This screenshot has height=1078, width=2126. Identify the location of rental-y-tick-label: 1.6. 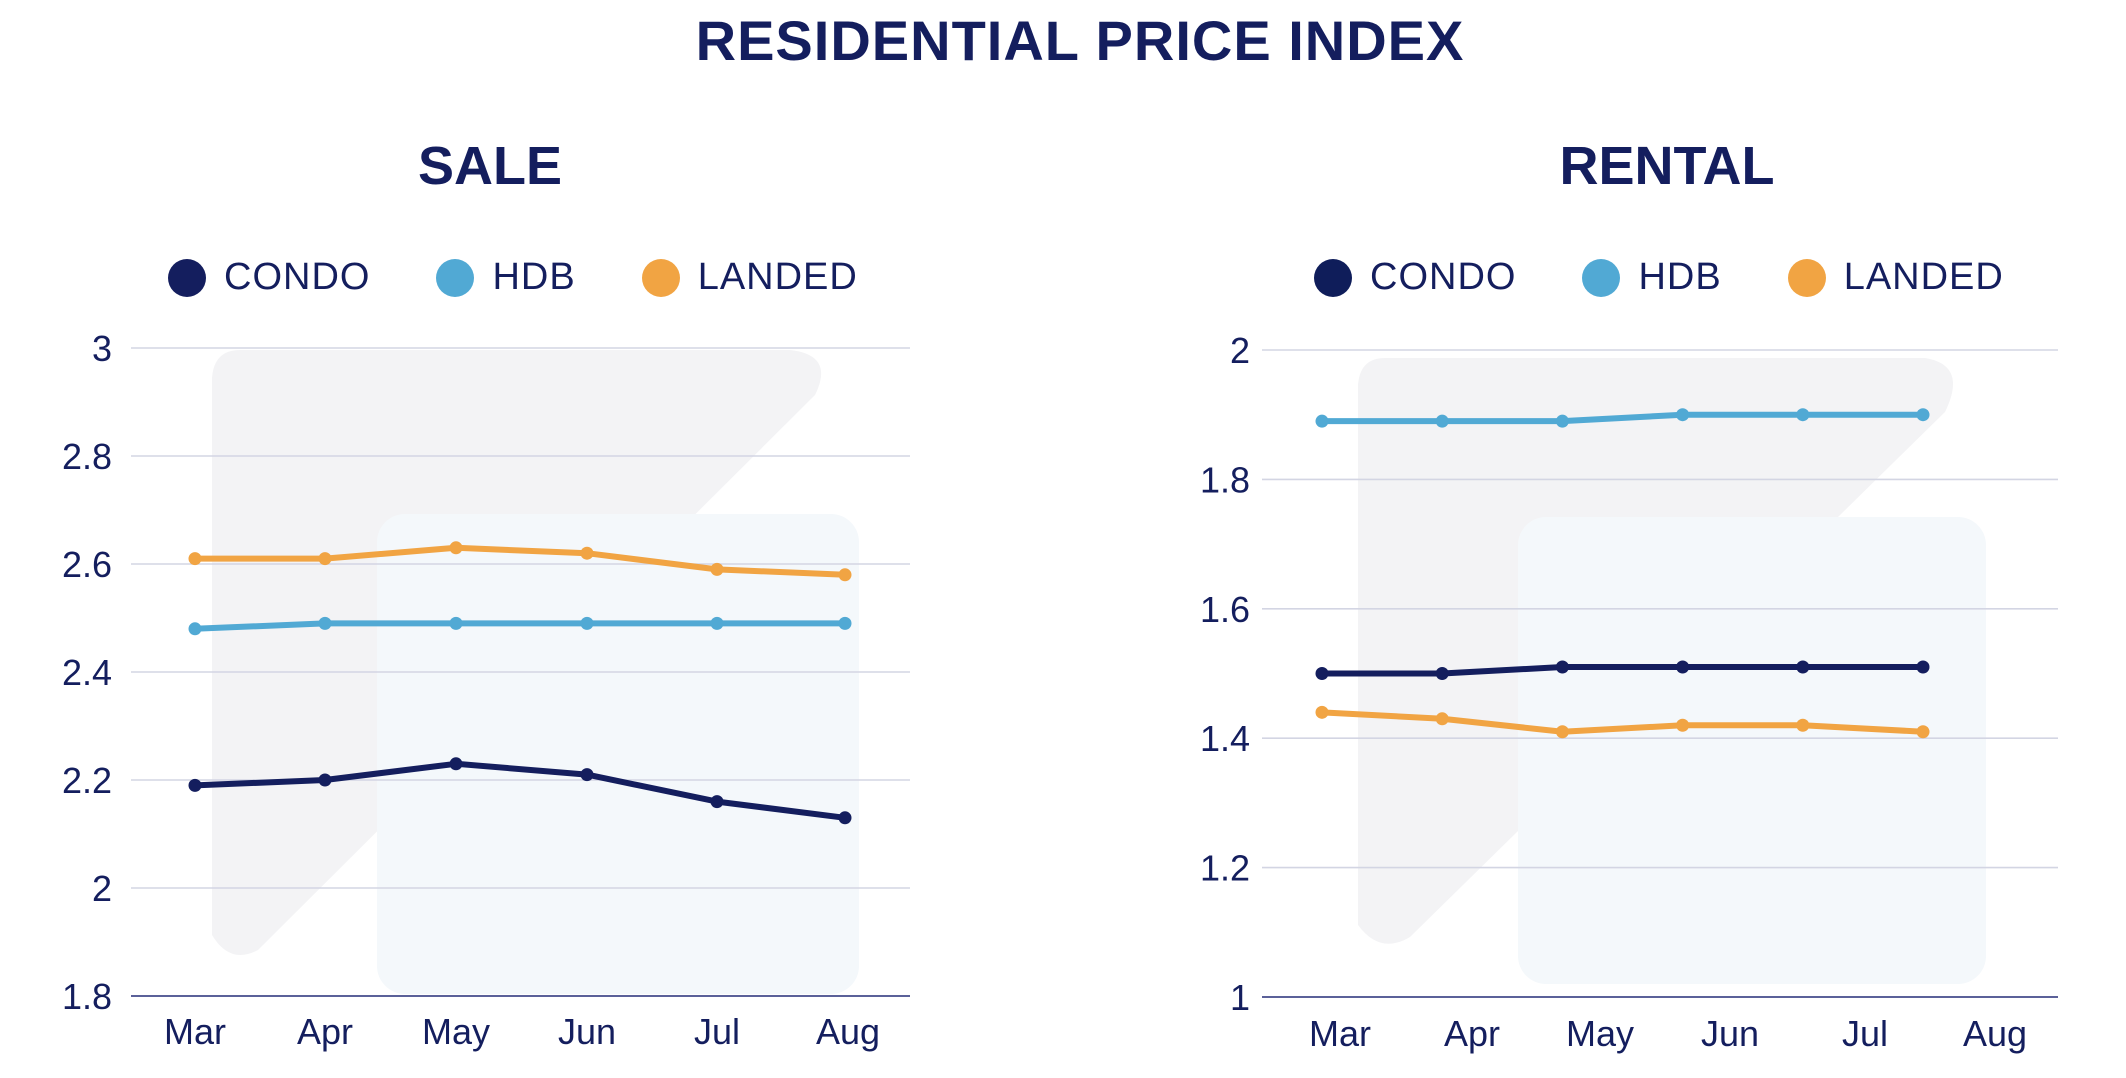
(1225, 609).